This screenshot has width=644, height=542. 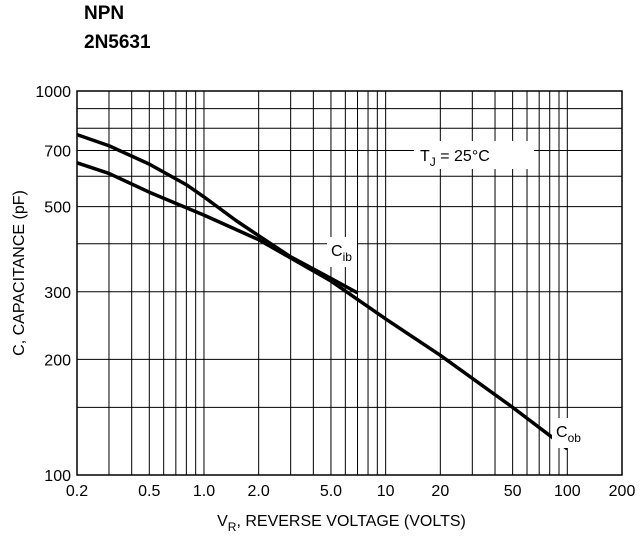 What do you see at coordinates (351, 491) in the screenshot?
I see `x-tick-labels: 0.2 0.5 1.0 2.0 5.0 10 20 50 100 200` at bounding box center [351, 491].